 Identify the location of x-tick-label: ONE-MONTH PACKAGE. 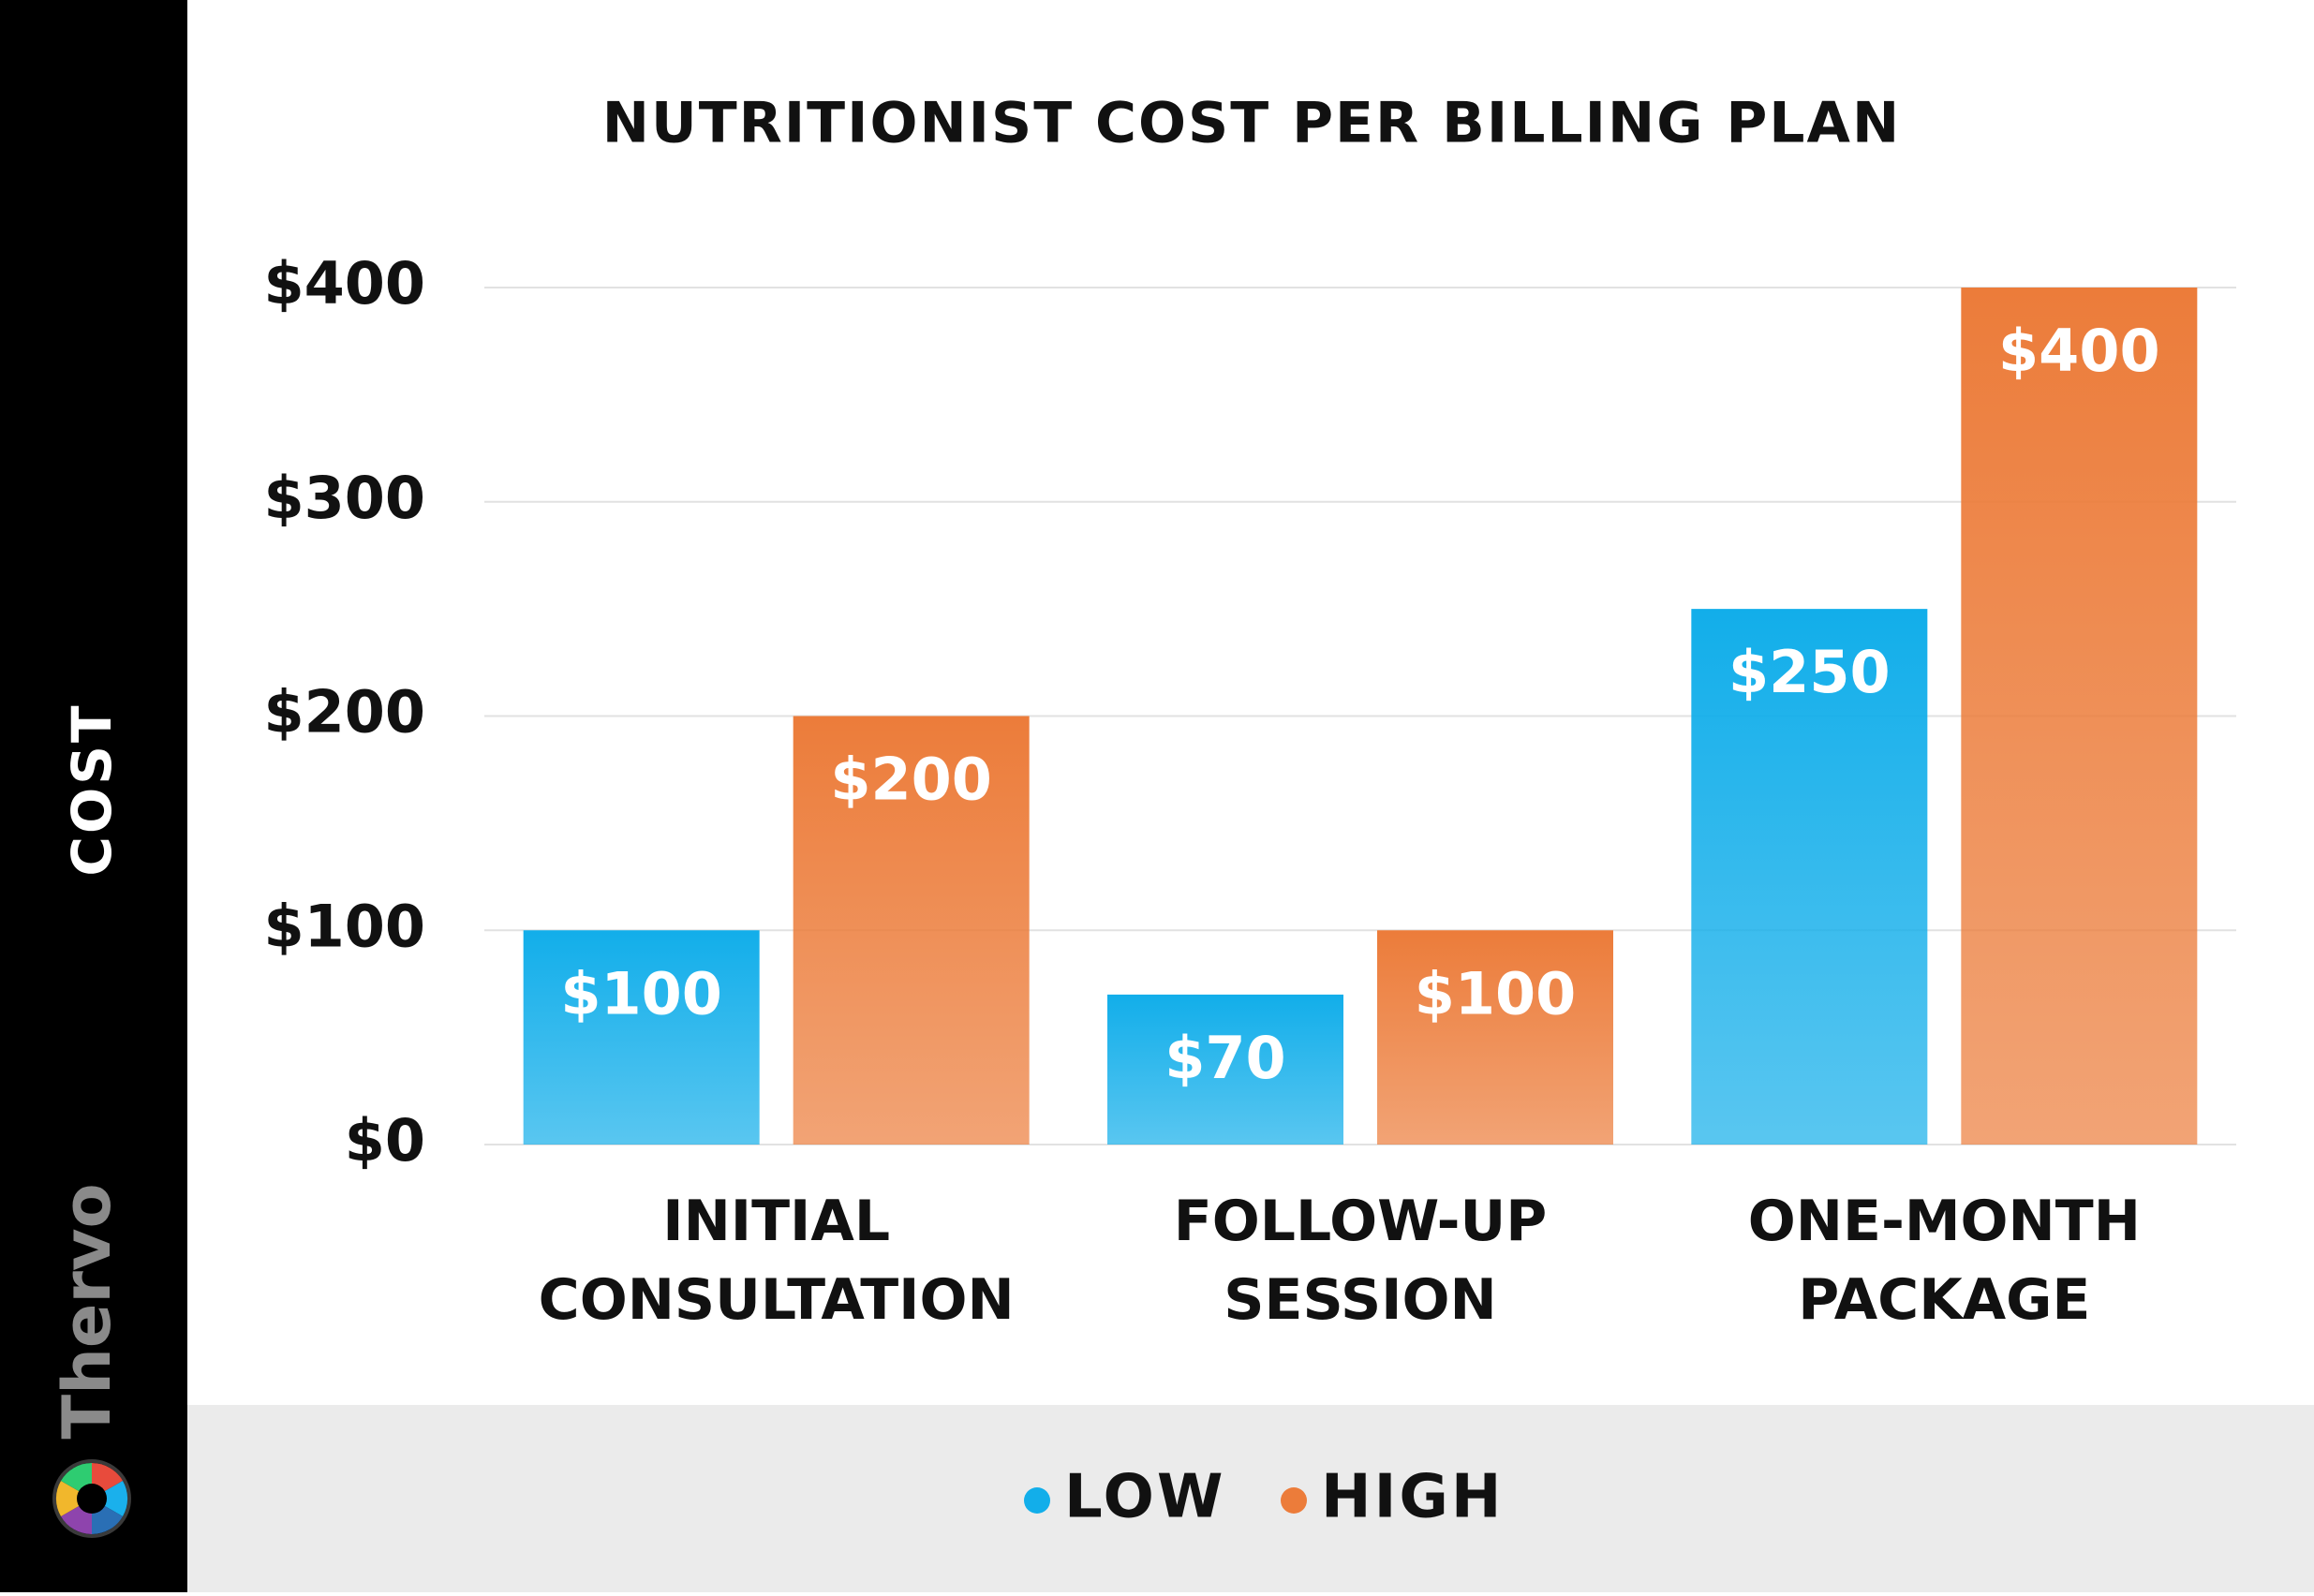
(1944, 1261).